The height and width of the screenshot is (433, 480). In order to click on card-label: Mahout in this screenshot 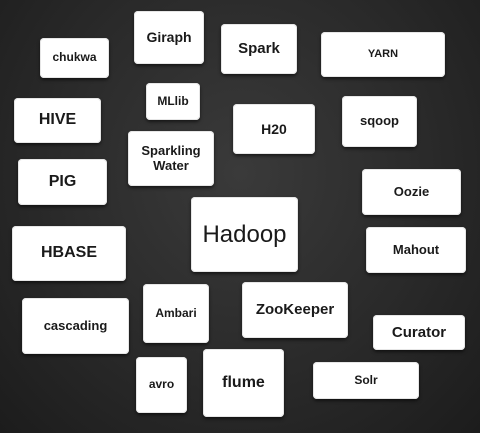, I will do `click(416, 249)`.